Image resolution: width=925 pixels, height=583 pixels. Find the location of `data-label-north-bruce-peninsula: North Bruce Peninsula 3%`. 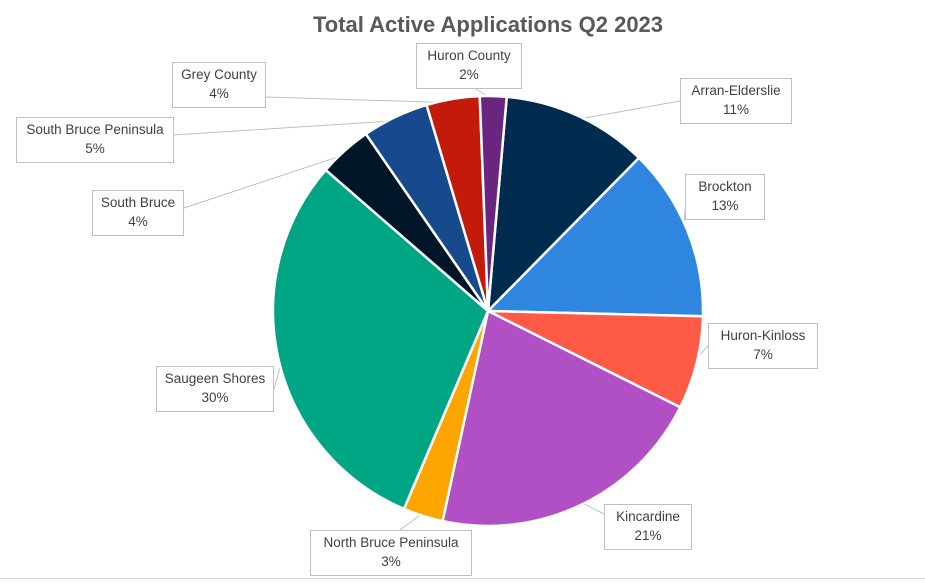

data-label-north-bruce-peninsula: North Bruce Peninsula 3% is located at coordinates (391, 553).